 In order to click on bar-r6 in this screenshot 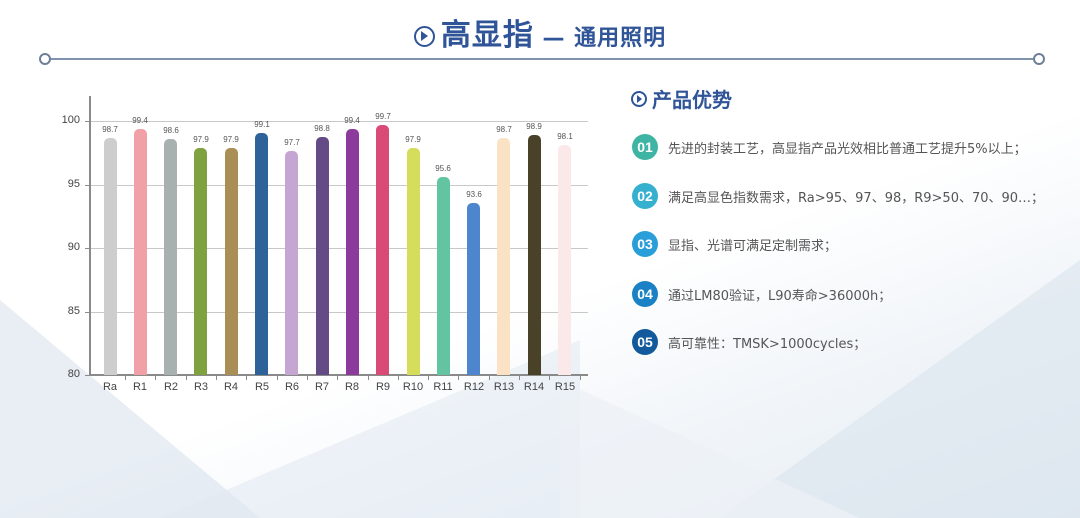, I will do `click(291, 263)`.